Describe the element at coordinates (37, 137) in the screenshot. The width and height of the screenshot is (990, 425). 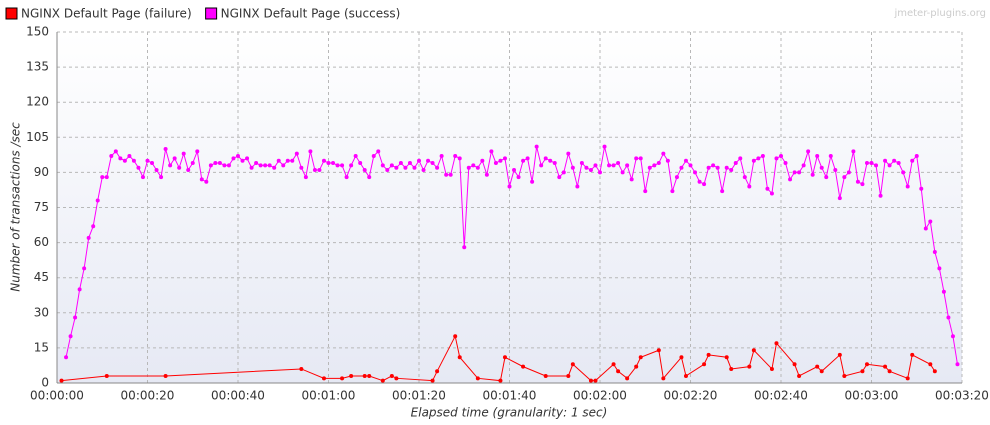
I see `y-tick-label: 105` at that location.